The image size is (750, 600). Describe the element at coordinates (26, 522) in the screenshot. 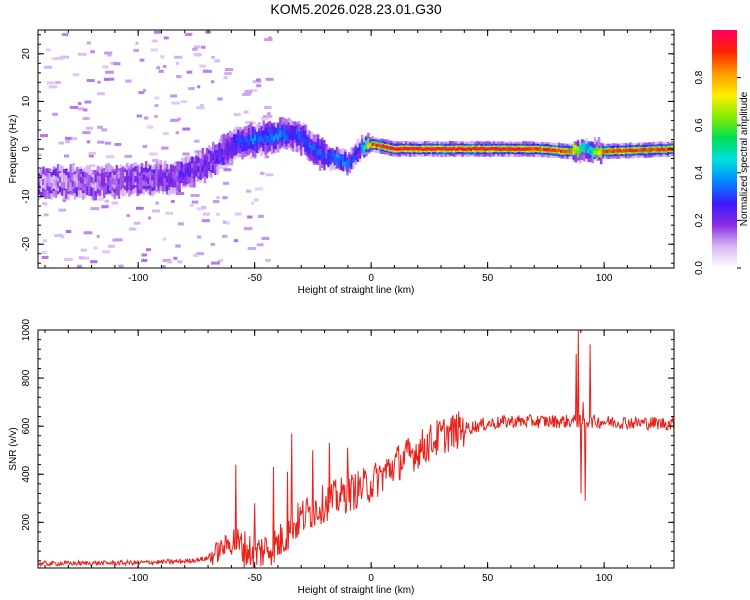

I see `y-tick-label: 200` at that location.